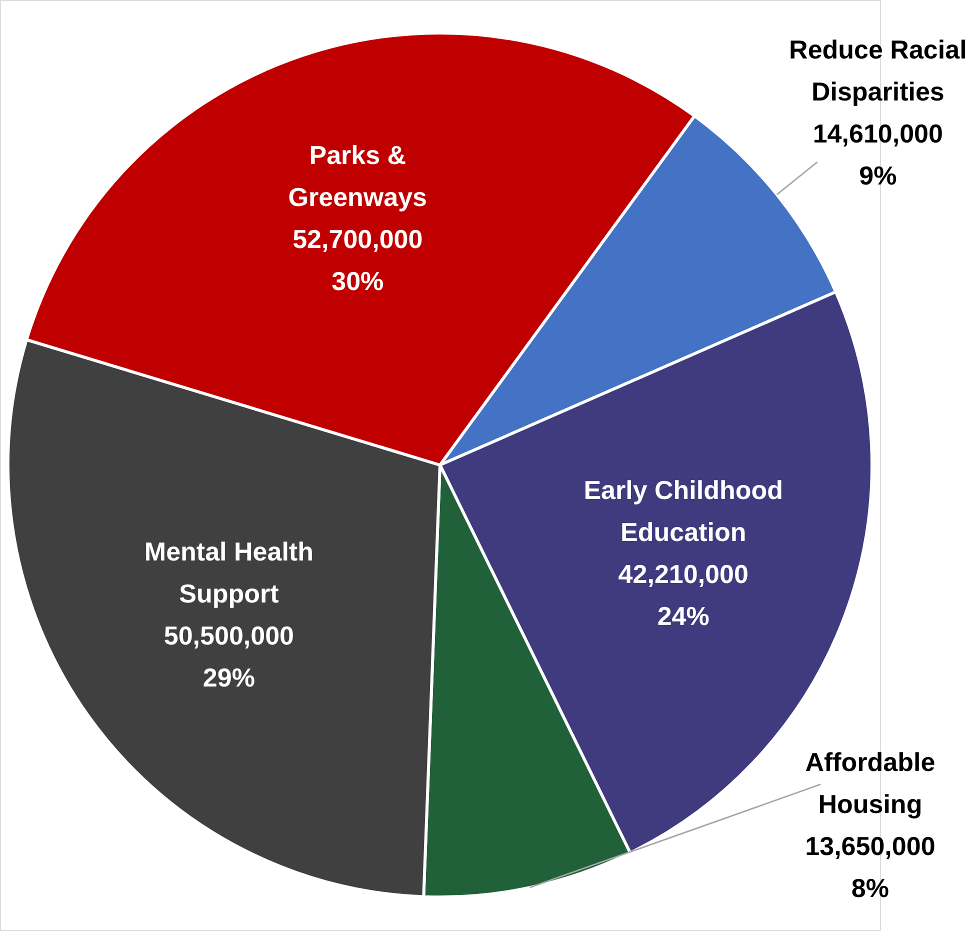 Image resolution: width=980 pixels, height=952 pixels. Describe the element at coordinates (877, 154) in the screenshot. I see `data-label: 14,610,000 9%` at that location.